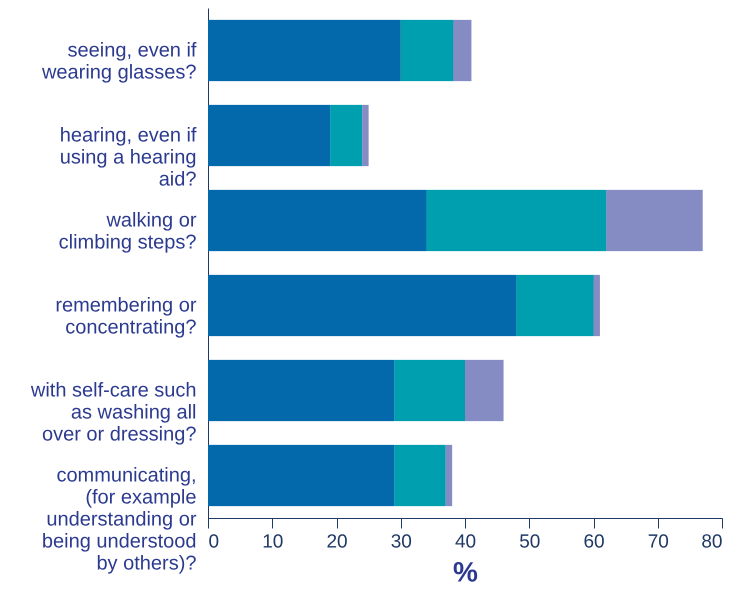  Describe the element at coordinates (594, 542) in the screenshot. I see `x-tick-label: 60` at that location.